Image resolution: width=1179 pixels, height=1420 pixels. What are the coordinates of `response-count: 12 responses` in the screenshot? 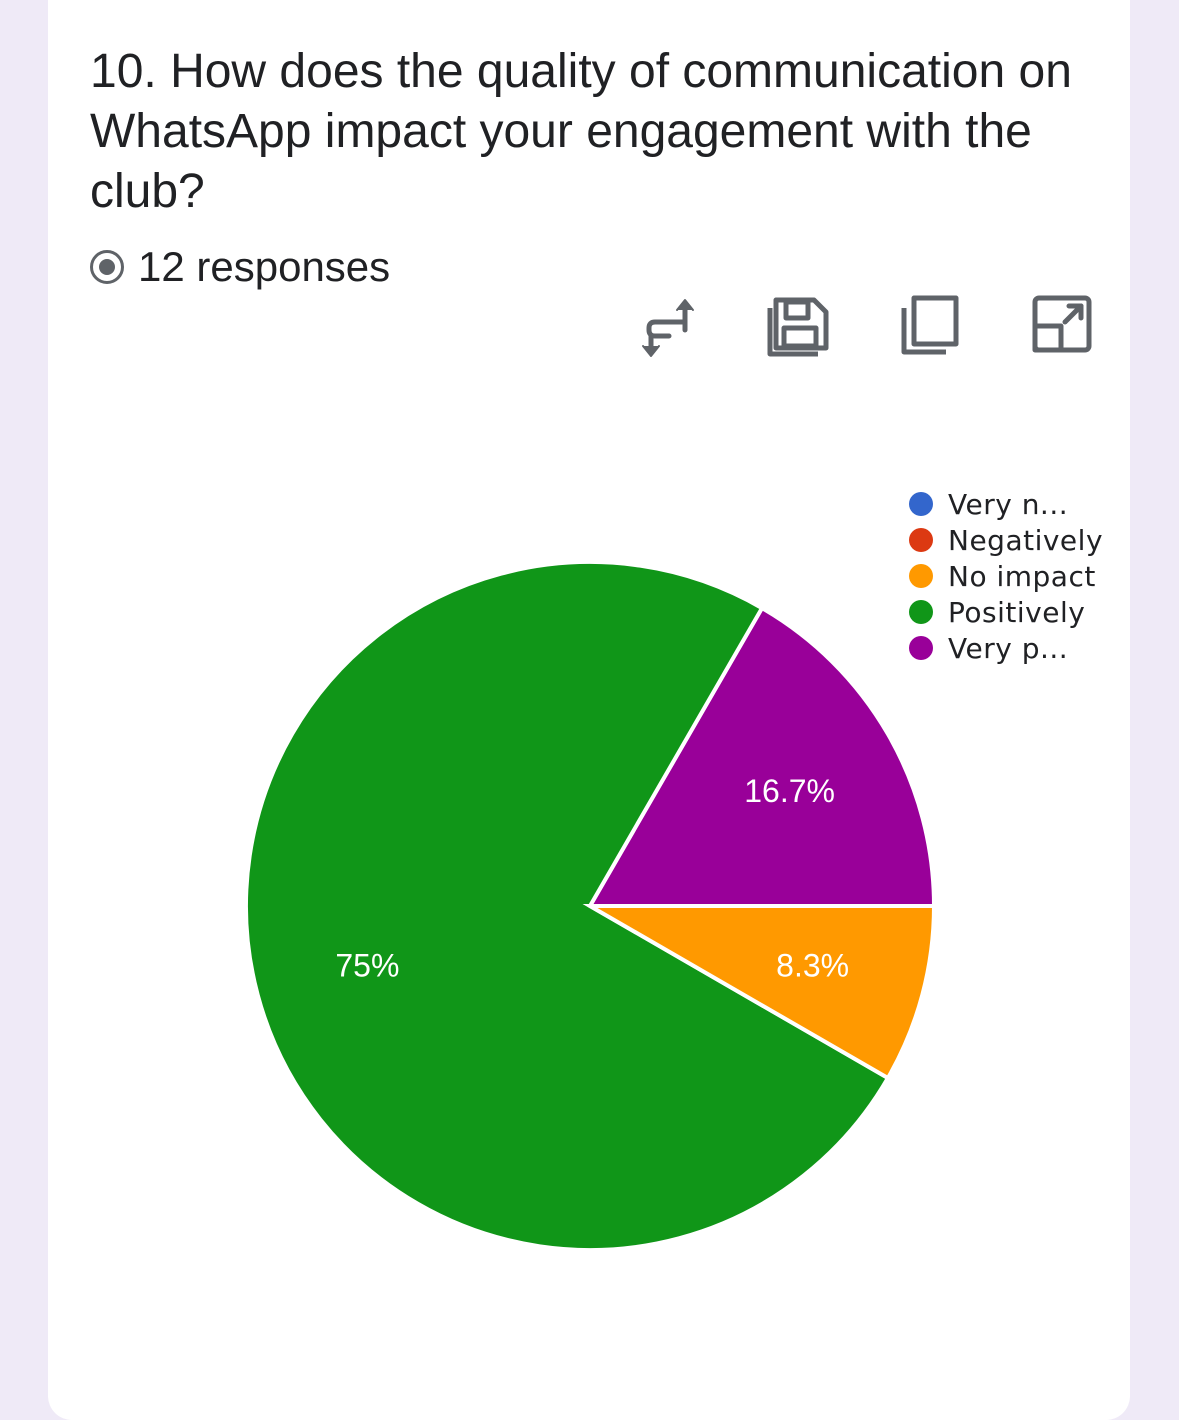 It's located at (264, 266).